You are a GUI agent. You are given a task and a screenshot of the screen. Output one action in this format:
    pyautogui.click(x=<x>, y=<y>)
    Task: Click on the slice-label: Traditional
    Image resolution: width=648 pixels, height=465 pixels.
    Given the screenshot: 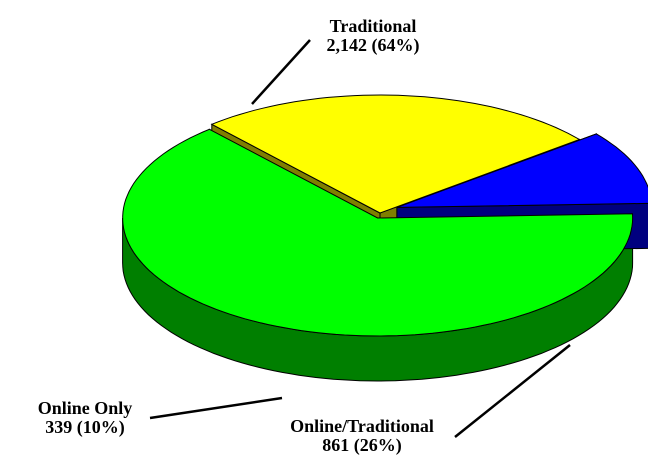 What is the action you would take?
    pyautogui.click(x=373, y=26)
    